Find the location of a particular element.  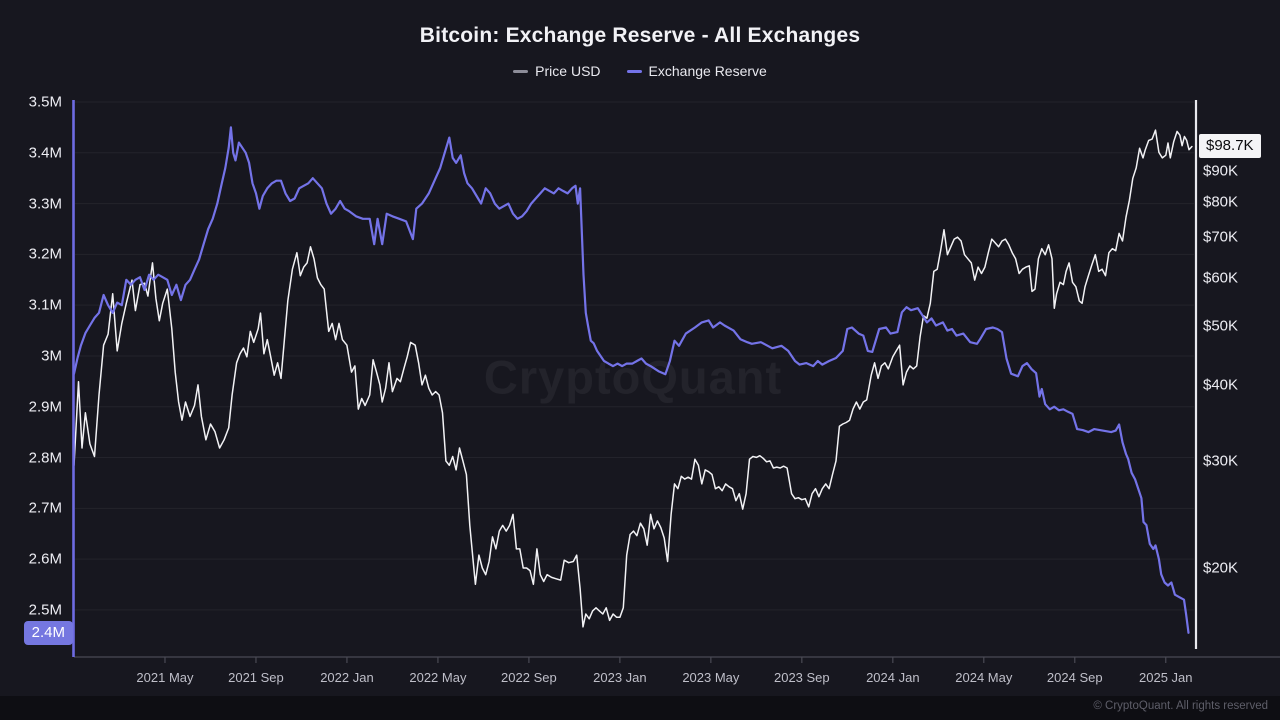

x-axis-tick-label: 2023 Jan is located at coordinates (620, 677).